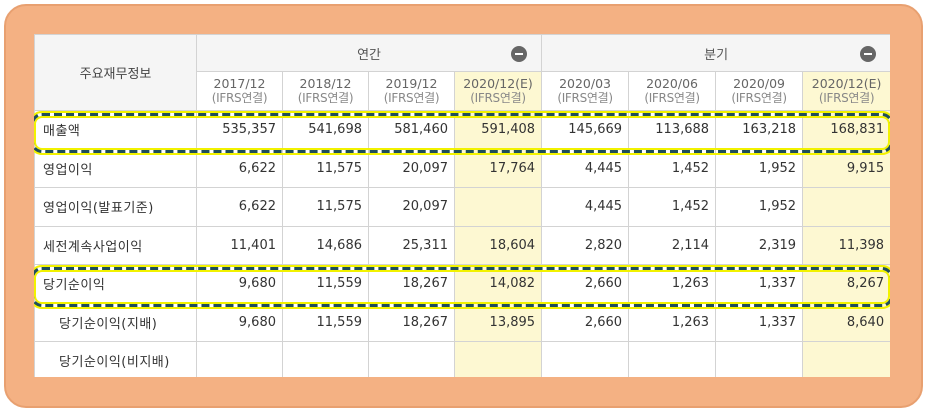  Describe the element at coordinates (846, 130) in the screenshot. I see `table-cell: 168,831` at that location.